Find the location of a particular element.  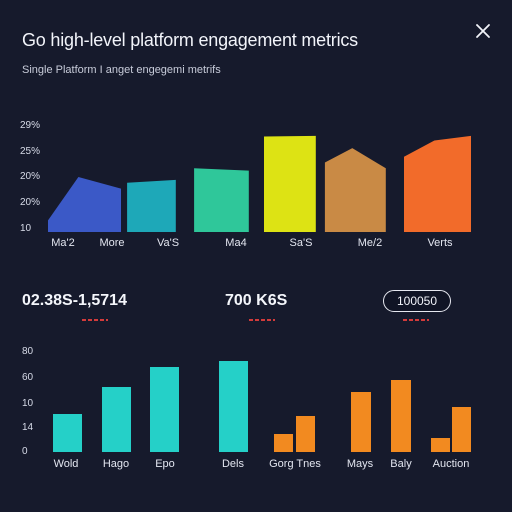

page-subtitle: Single Platform I anget engegemi metrifs is located at coordinates (121, 70).